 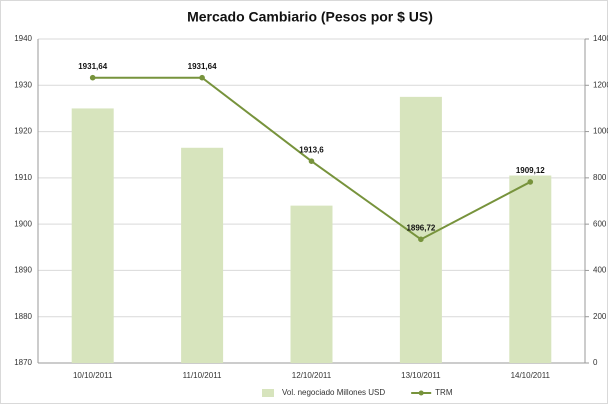 I want to click on y-tick-label: 1890, so click(x=23, y=270).